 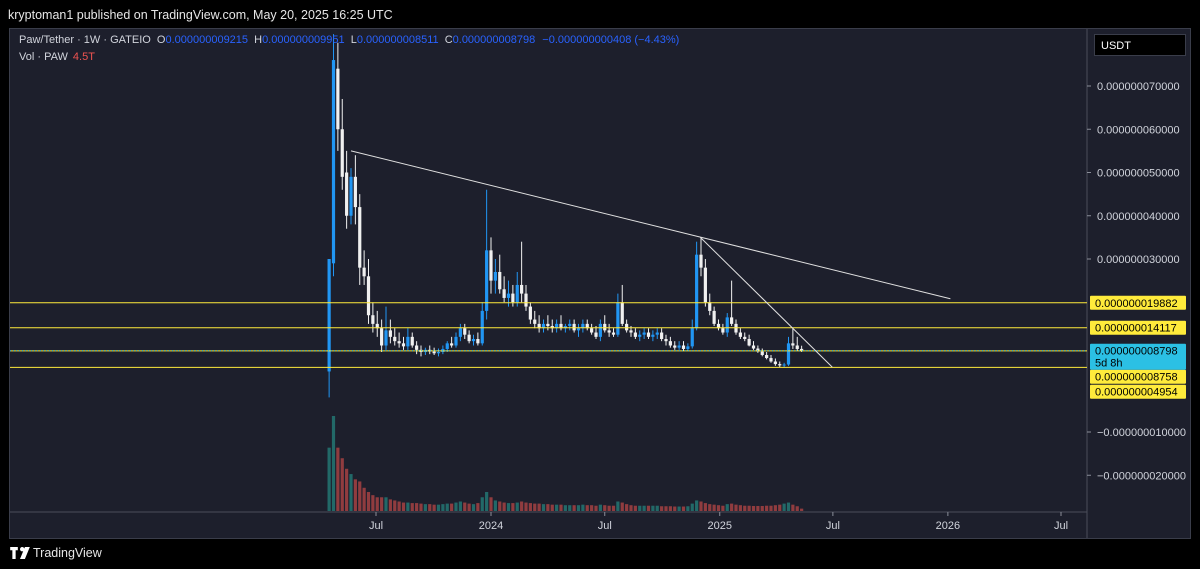 I want to click on close-label: C, so click(x=448, y=40).